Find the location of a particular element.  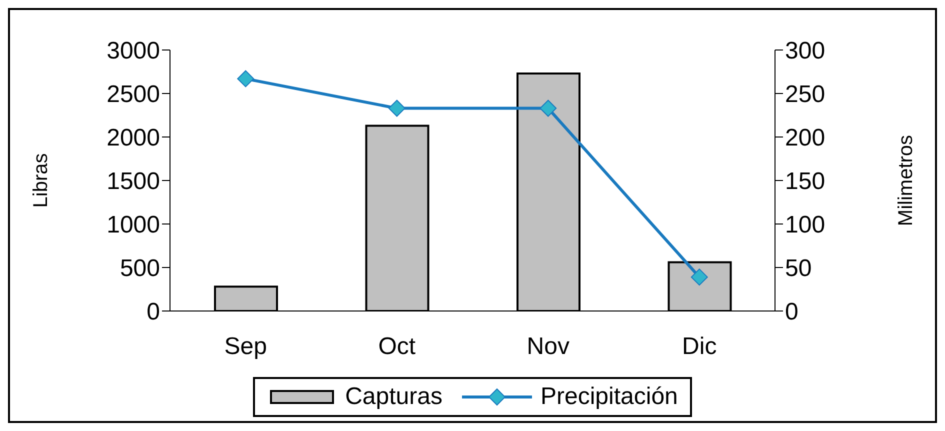

y-tick-label: 1500 is located at coordinates (133, 182).